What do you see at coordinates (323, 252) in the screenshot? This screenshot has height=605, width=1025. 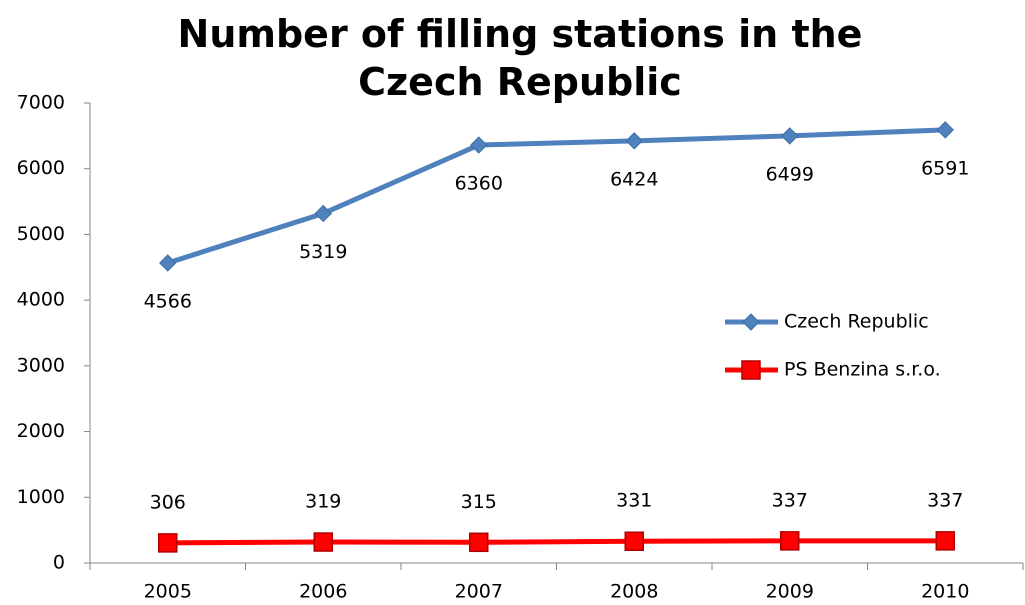 I see `data-label: 5319` at bounding box center [323, 252].